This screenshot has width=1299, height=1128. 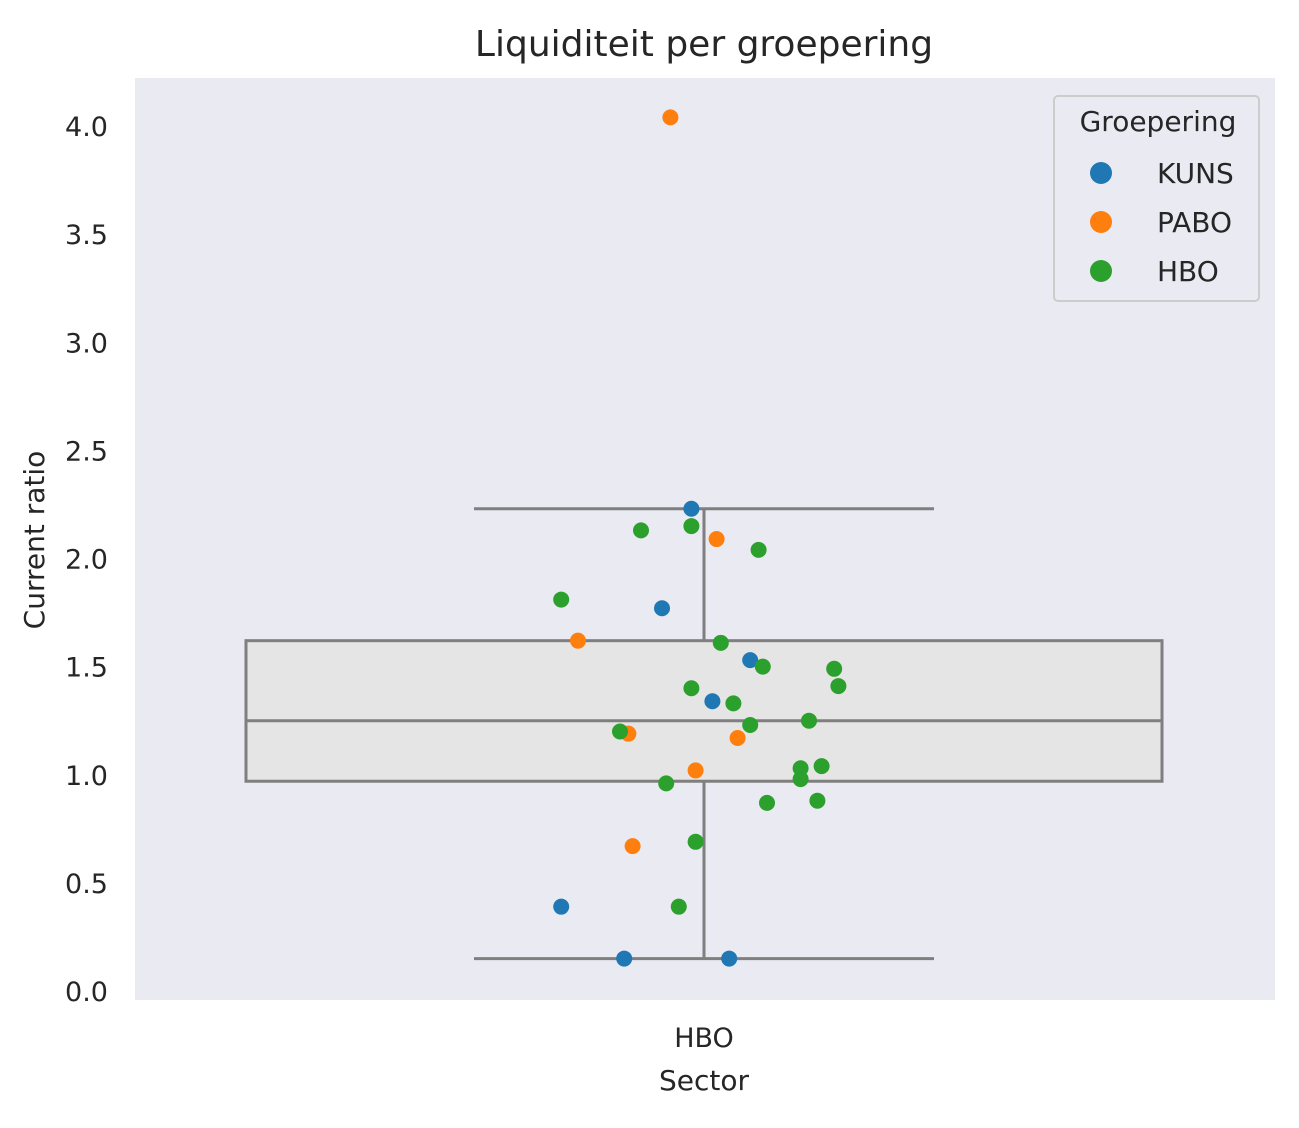 What do you see at coordinates (1194, 222) in the screenshot?
I see `legend-label: PABO` at bounding box center [1194, 222].